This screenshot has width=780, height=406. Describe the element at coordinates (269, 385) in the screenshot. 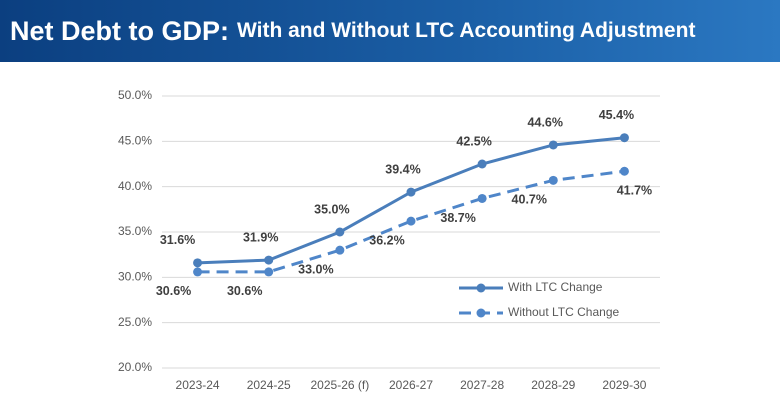

I see `x-tick-label: 2024-25` at that location.